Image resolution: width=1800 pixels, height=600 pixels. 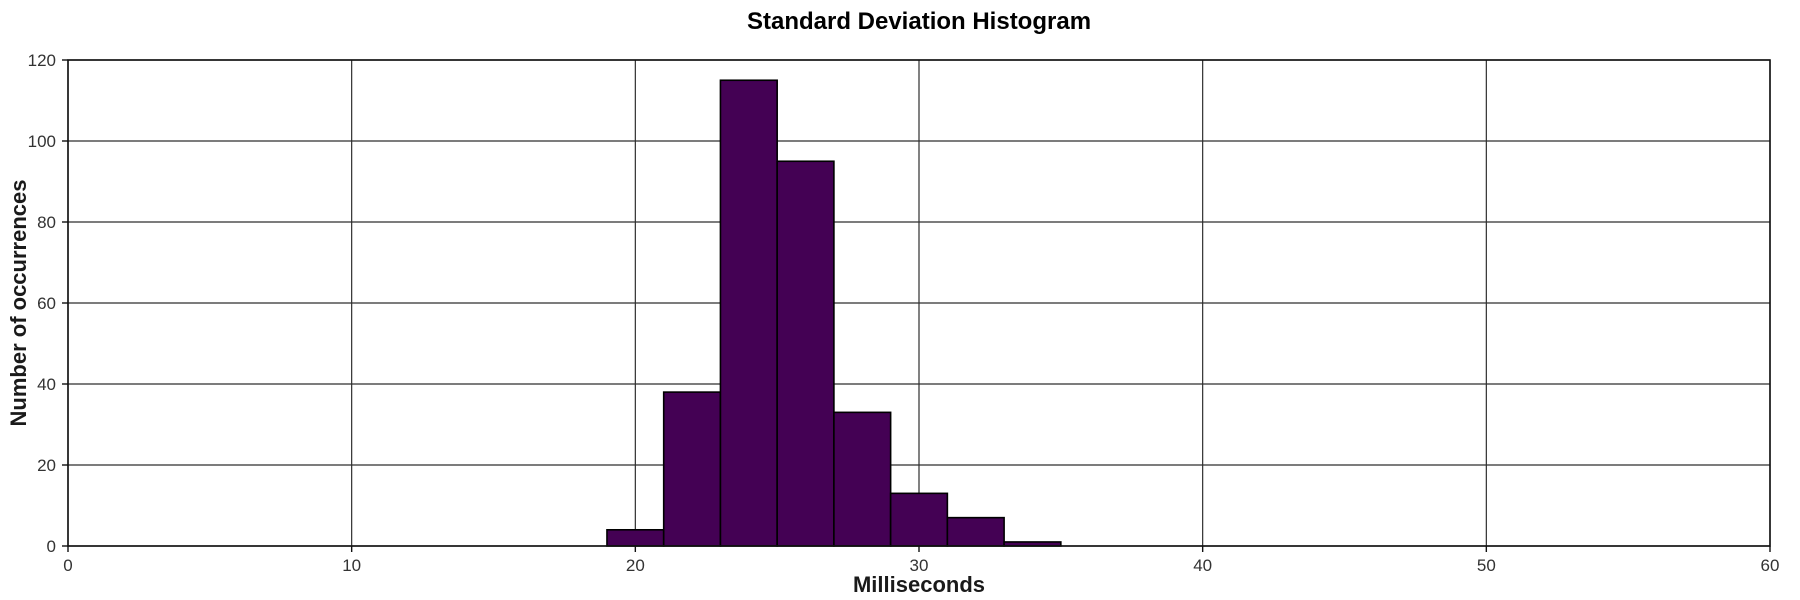 What do you see at coordinates (1202, 565) in the screenshot?
I see `x-tick-label: 40` at bounding box center [1202, 565].